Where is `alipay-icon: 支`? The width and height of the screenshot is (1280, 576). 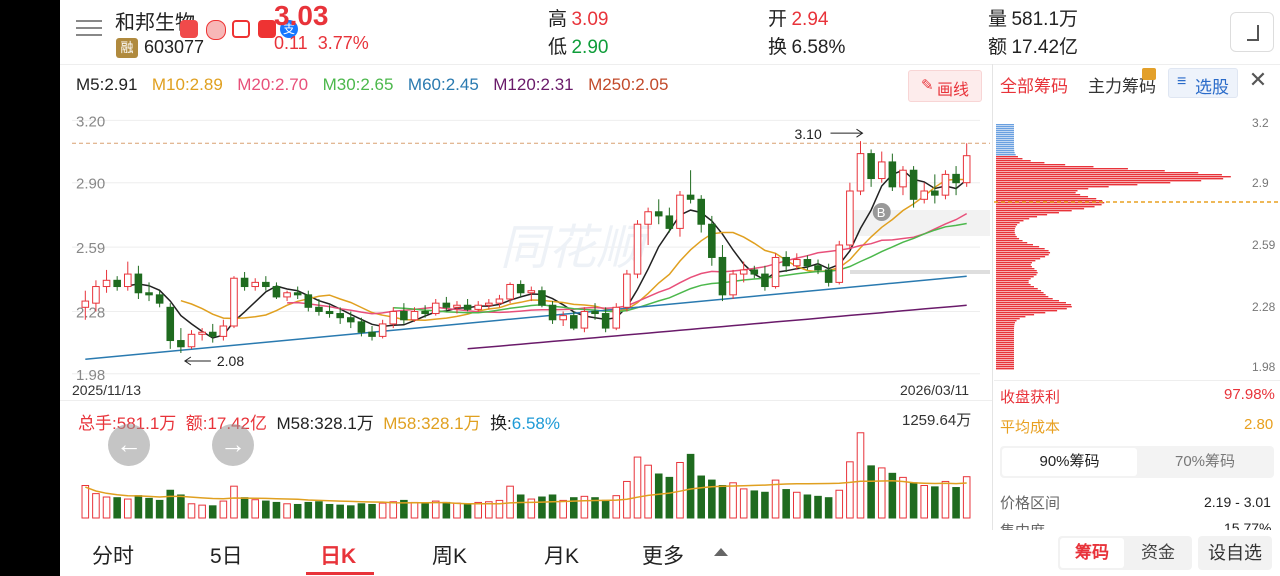
alipay-icon: 支 is located at coordinates (289, 29).